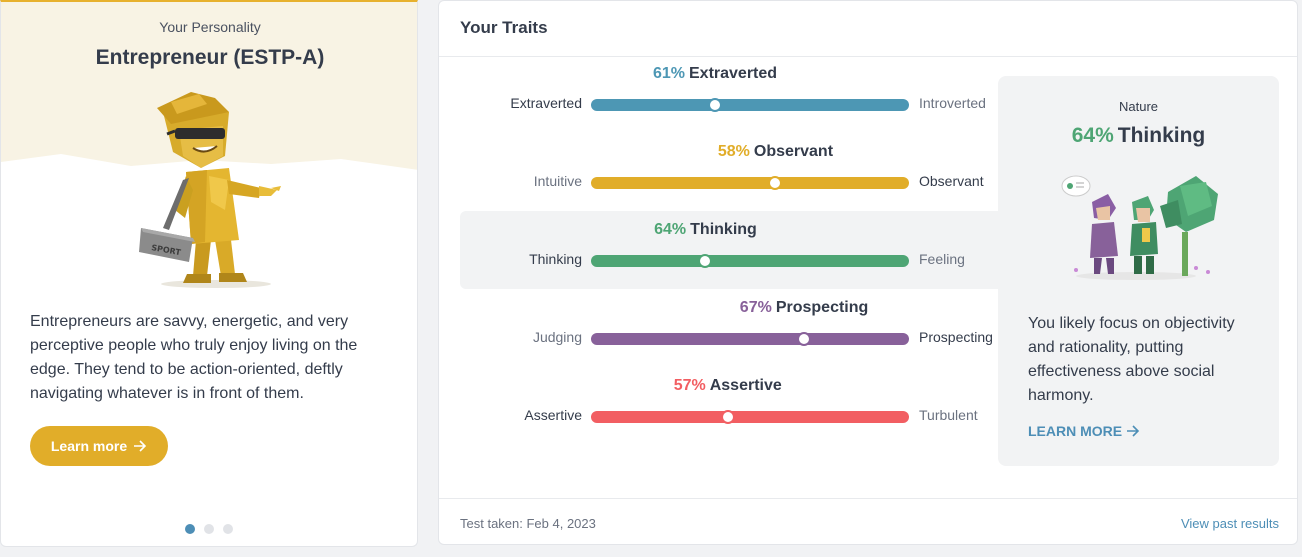 The height and width of the screenshot is (557, 1302). What do you see at coordinates (209, 86) in the screenshot?
I see `hero-background` at bounding box center [209, 86].